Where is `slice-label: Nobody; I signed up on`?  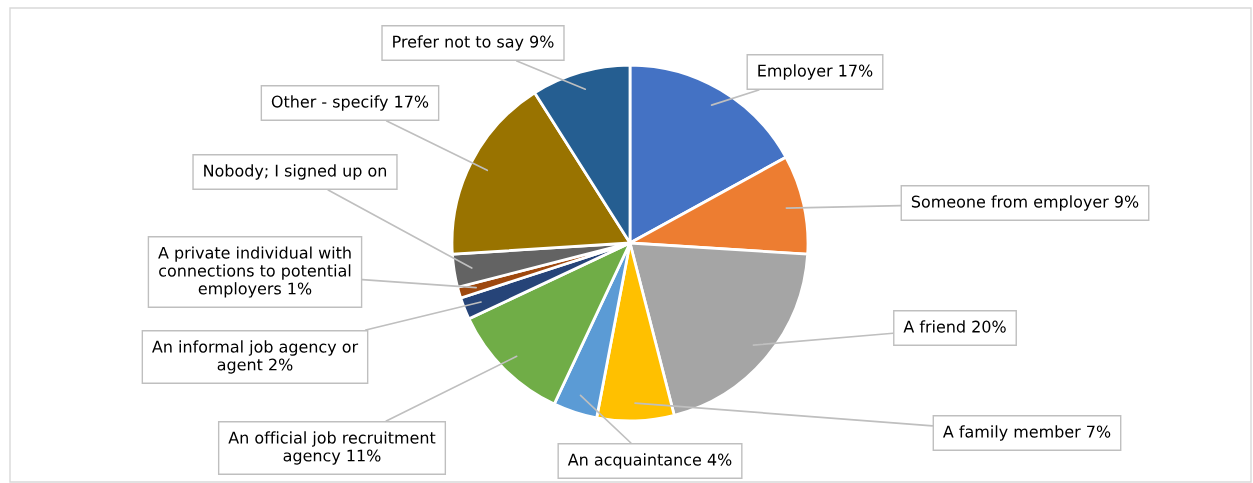
slice-label: Nobody; I signed up on is located at coordinates (295, 172).